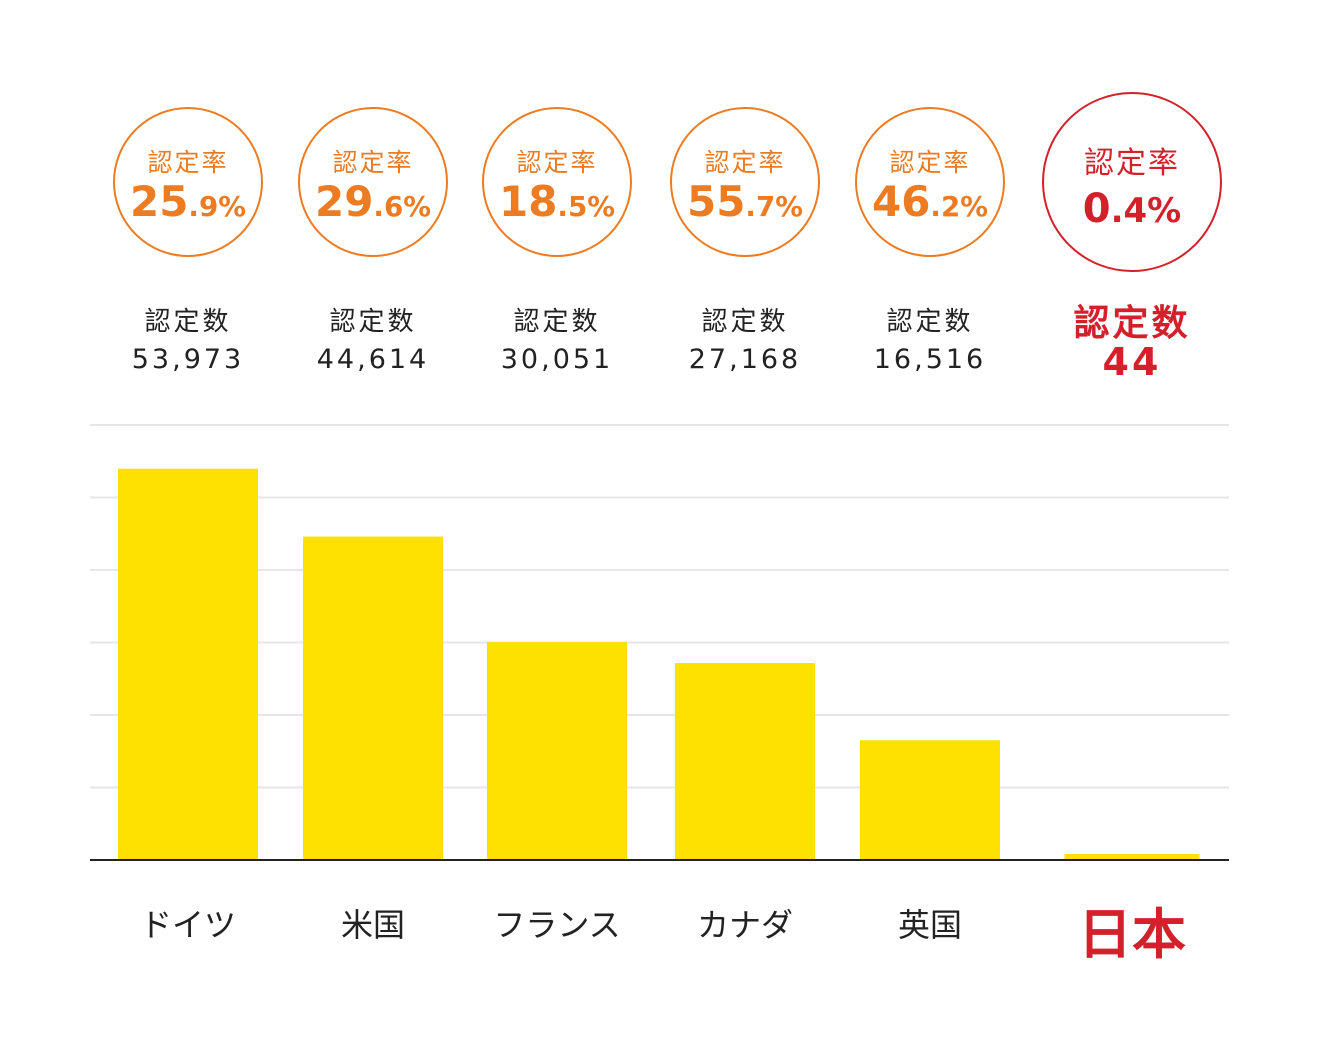 The image size is (1320, 1041). What do you see at coordinates (929, 925) in the screenshot?
I see `category-label: 英国` at bounding box center [929, 925].